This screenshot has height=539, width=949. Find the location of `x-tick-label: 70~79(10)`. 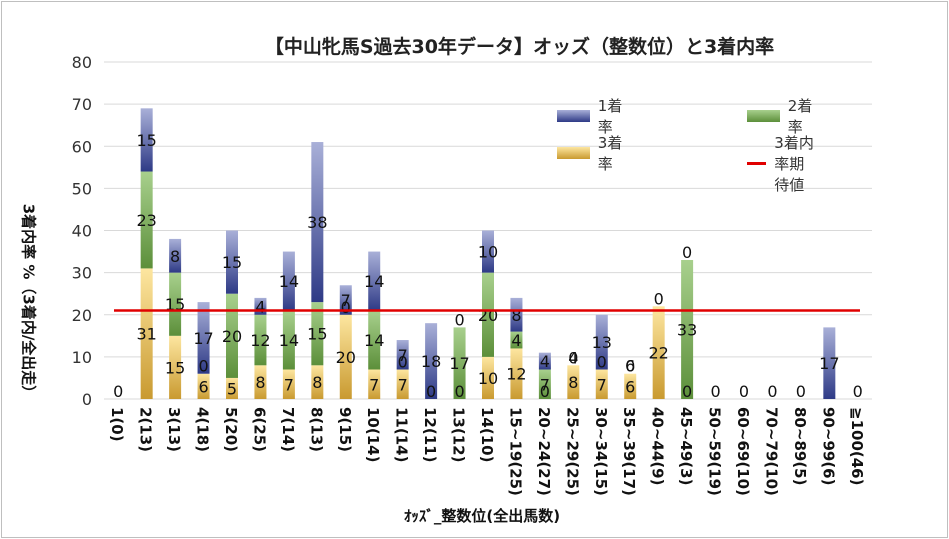

x-tick-label: 70~79(10) is located at coordinates (771, 451).